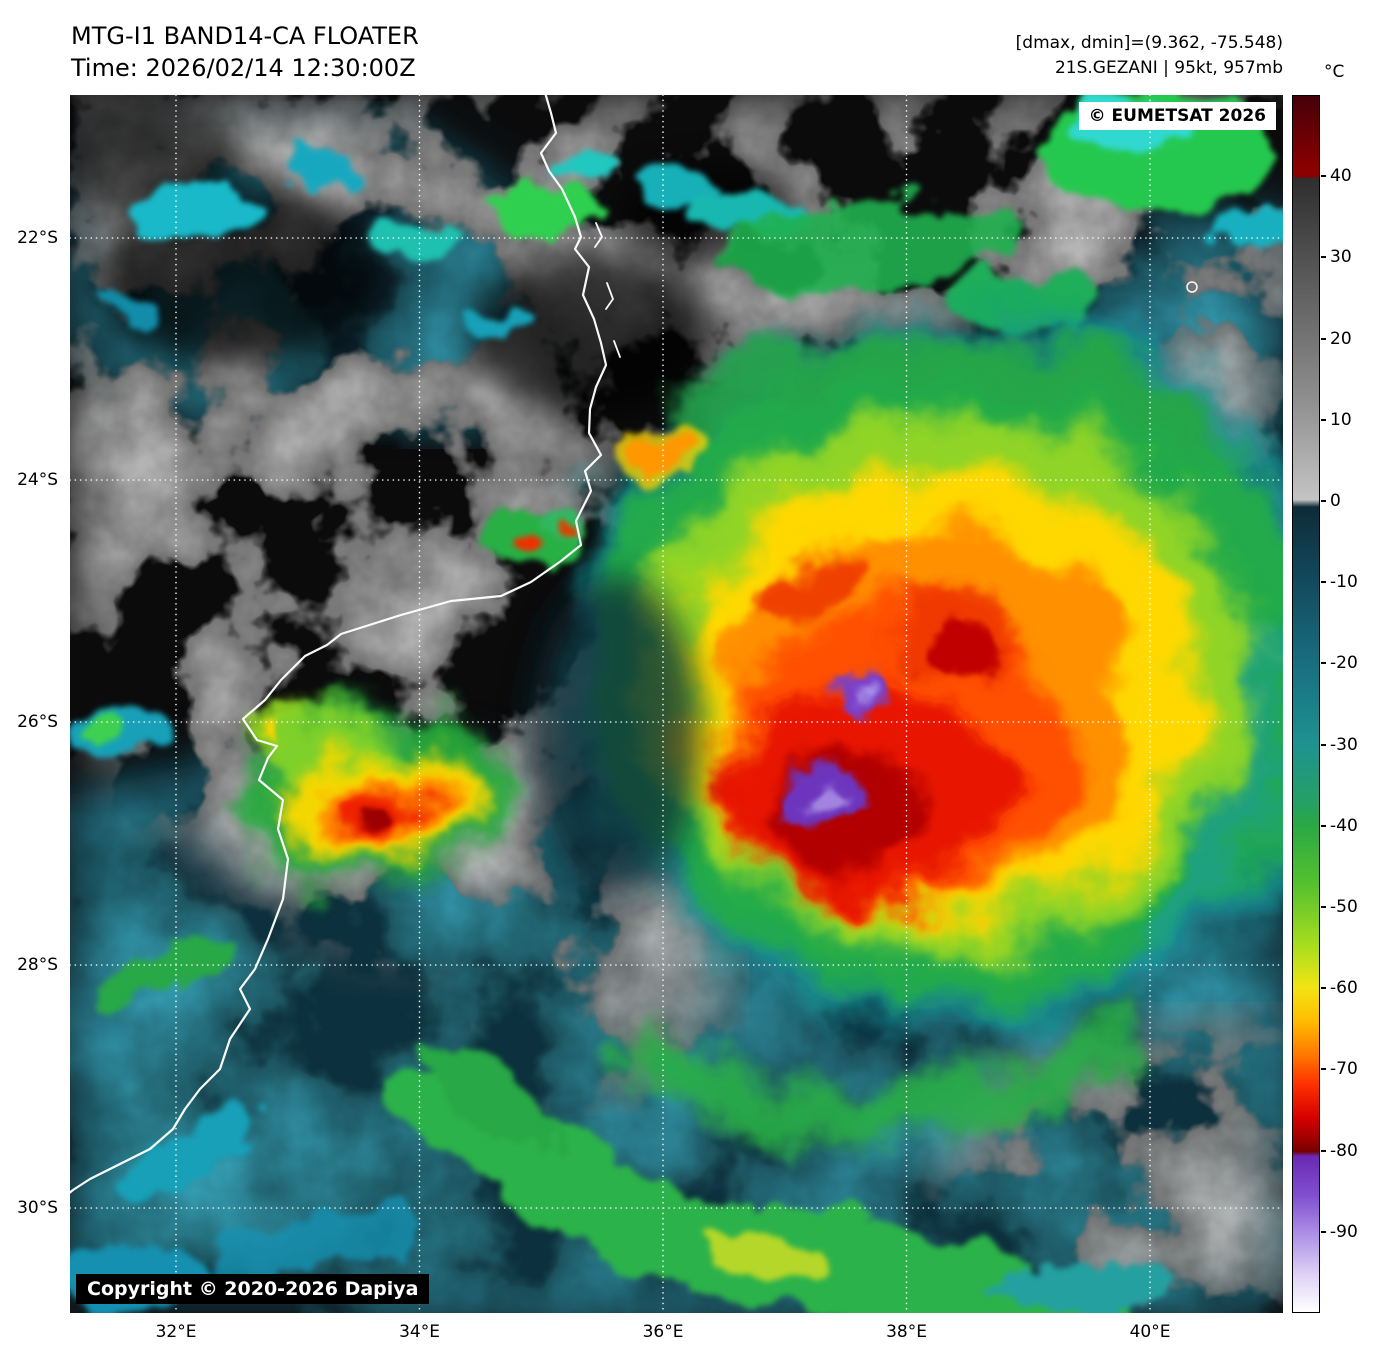  Describe the element at coordinates (1334, 72) in the screenshot. I see `colorbar-unit: °C` at that location.